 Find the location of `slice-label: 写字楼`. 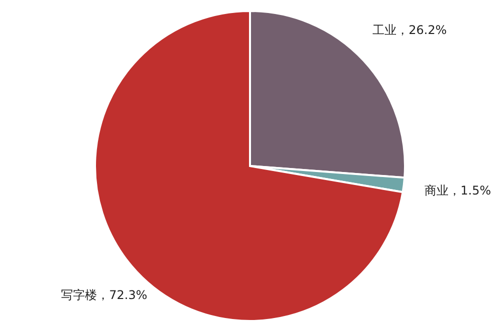

slice-label: 写字楼 is located at coordinates (79, 295).